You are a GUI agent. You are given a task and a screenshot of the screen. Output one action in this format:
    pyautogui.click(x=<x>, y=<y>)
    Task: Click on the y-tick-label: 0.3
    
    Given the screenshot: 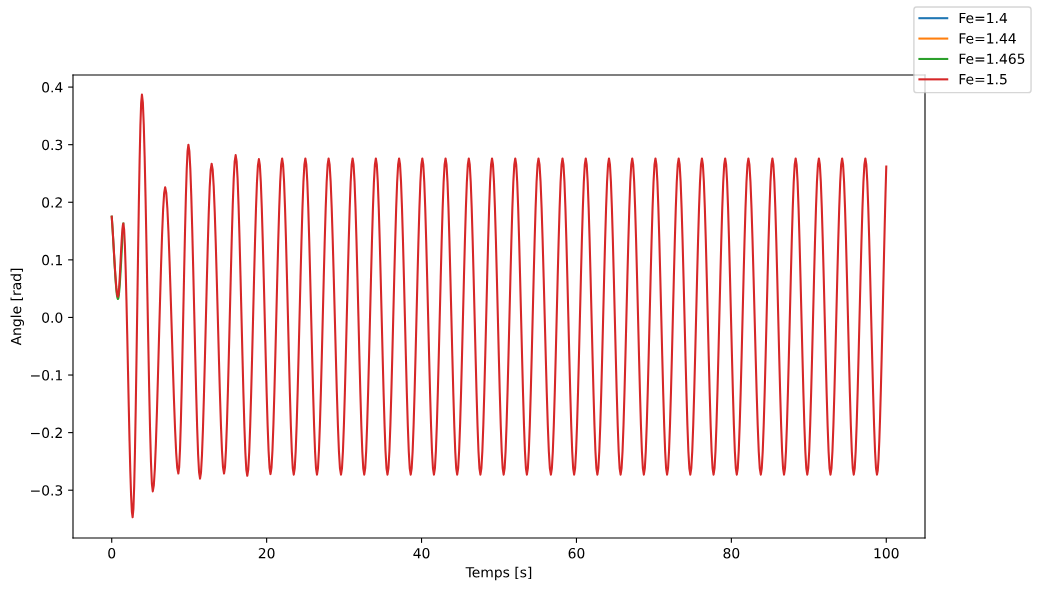 What is the action you would take?
    pyautogui.click(x=52, y=145)
    